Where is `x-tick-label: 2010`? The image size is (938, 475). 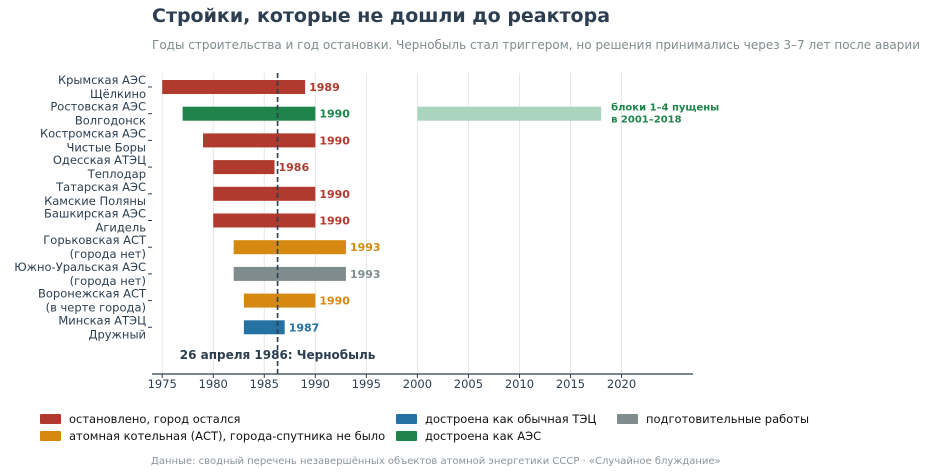 x-tick-label: 2010 is located at coordinates (519, 384).